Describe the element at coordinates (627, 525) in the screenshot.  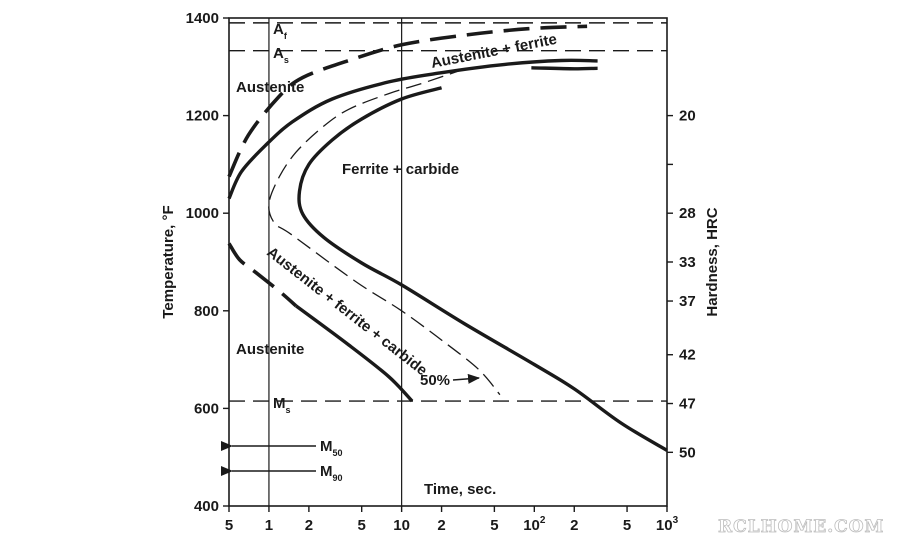
I see `x-tick-label-9: 5` at that location.